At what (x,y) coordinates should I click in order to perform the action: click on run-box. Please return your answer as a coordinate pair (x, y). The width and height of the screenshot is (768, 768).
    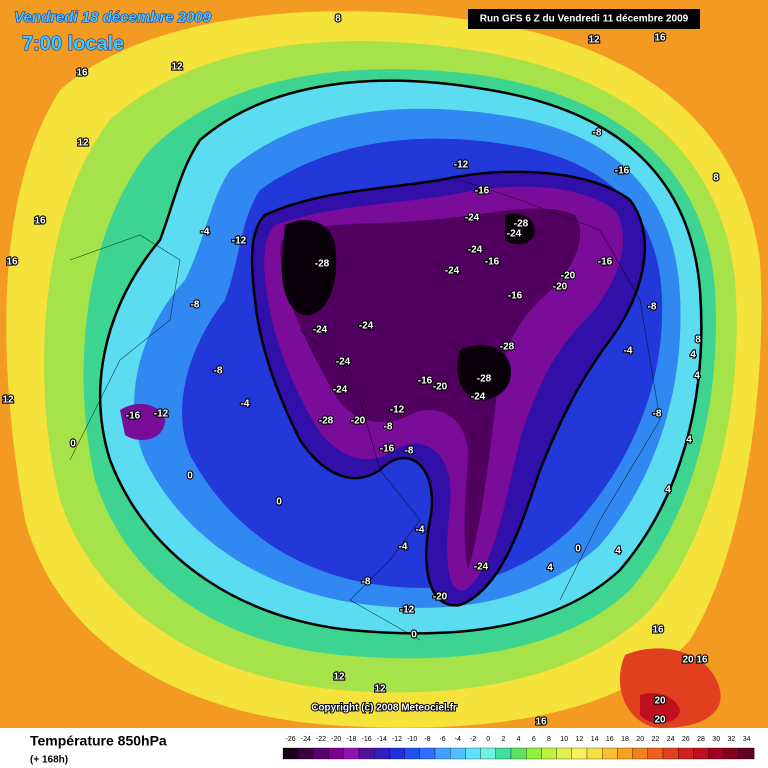
    Looking at the image, I should click on (584, 19).